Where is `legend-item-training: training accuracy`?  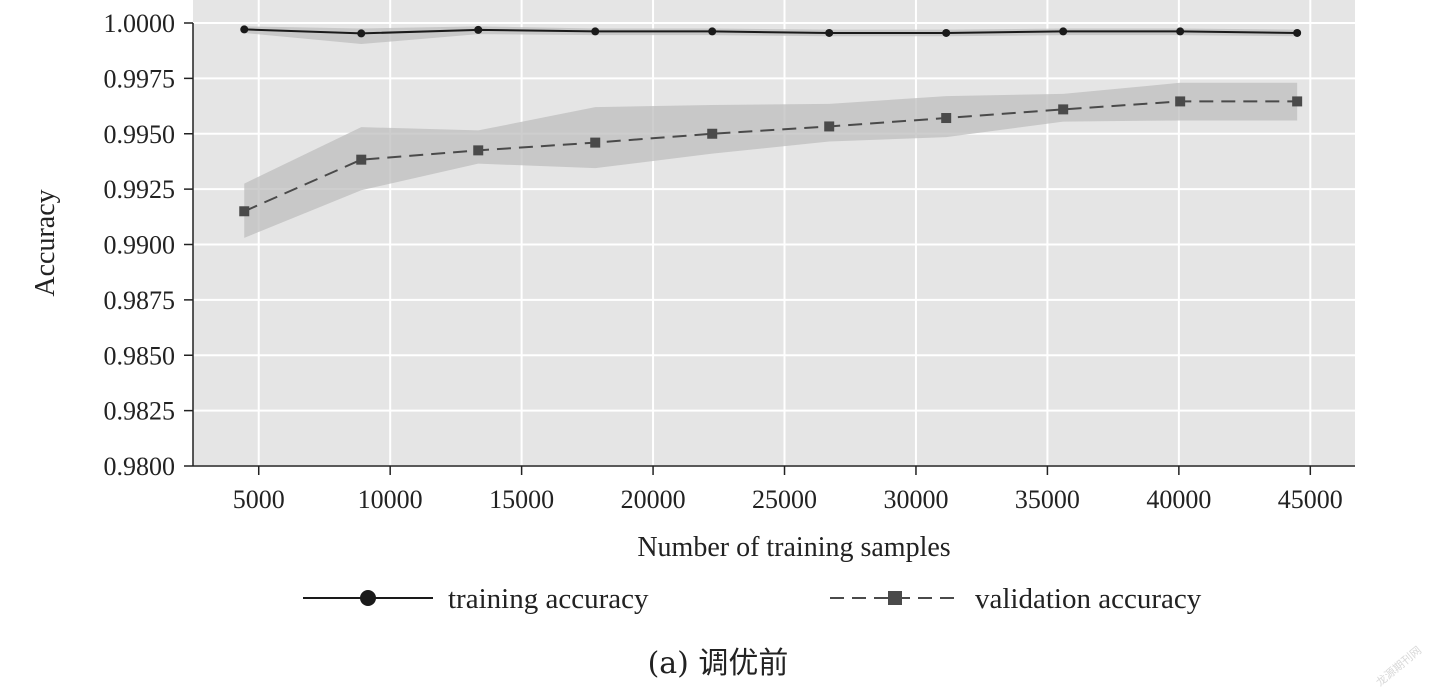
legend-item-training: training accuracy is located at coordinates (476, 599).